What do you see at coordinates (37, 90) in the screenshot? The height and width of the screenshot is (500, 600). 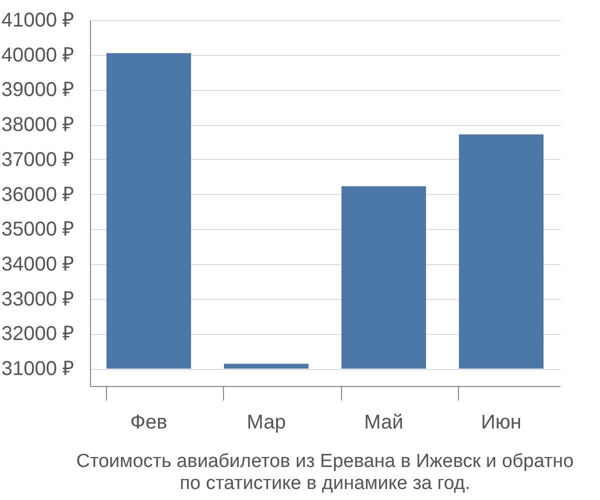 I see `y-tick-label: 39000 ₽` at bounding box center [37, 90].